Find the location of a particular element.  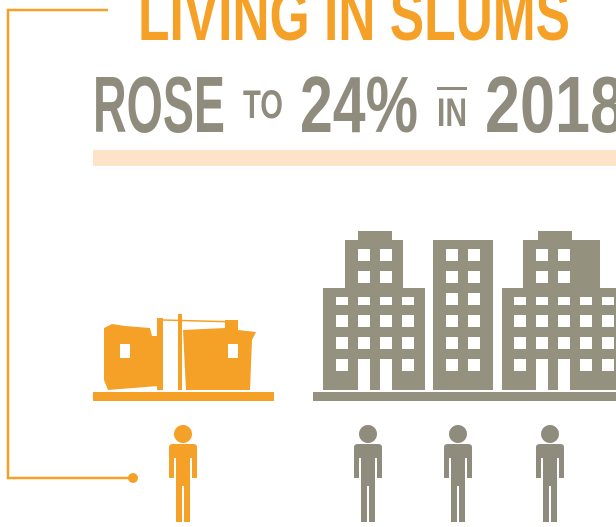

bracket-dot is located at coordinates (133, 478).